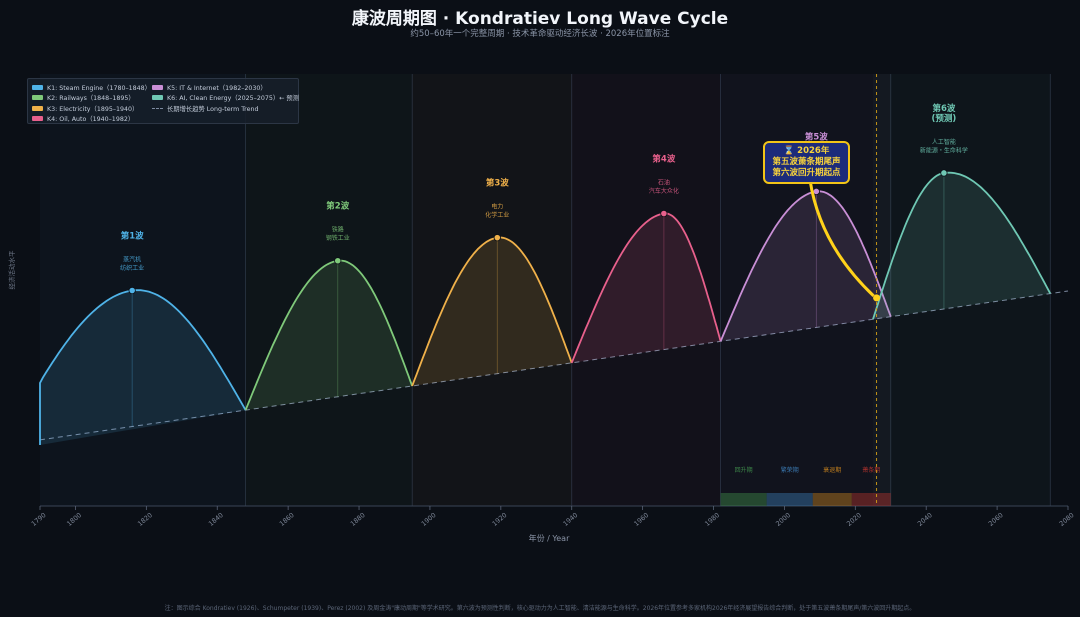 Image resolution: width=1080 pixels, height=617 pixels. What do you see at coordinates (132, 236) in the screenshot?
I see `wave-label: 第1波` at bounding box center [132, 236].